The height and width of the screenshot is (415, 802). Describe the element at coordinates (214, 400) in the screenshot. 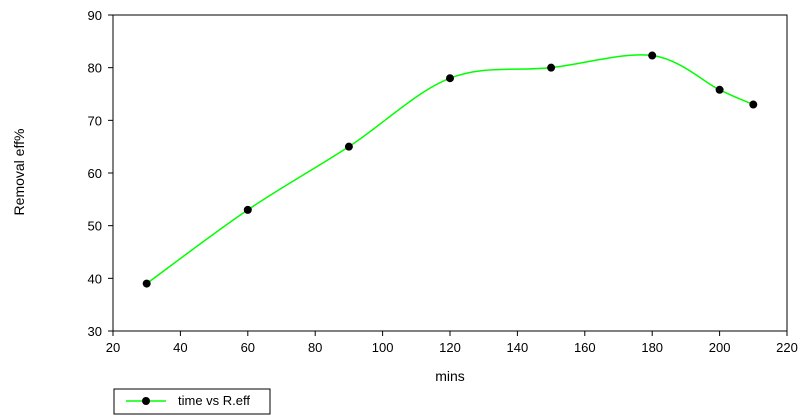

I see `legend-entry-label: time vs R.eff` at that location.